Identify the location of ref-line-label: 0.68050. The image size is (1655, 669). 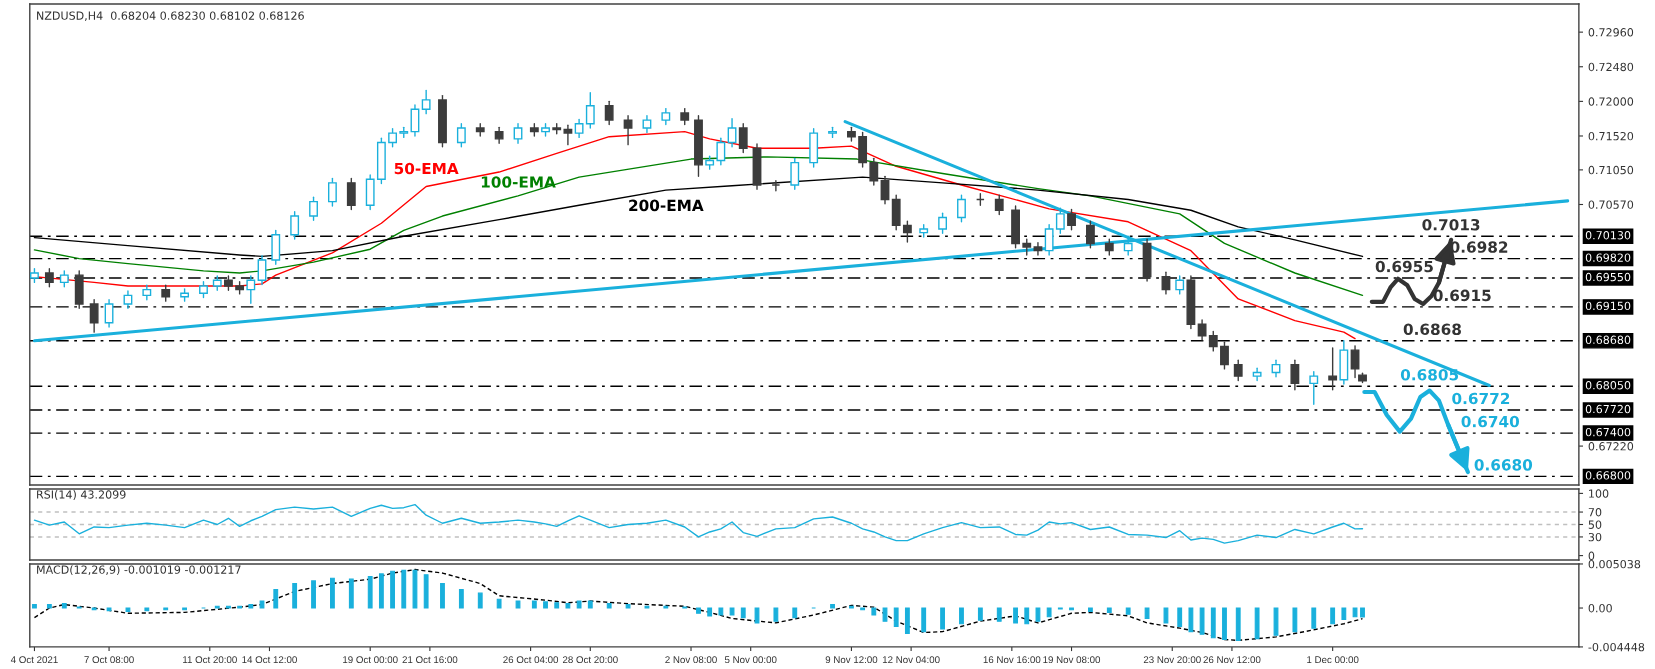
(1608, 385).